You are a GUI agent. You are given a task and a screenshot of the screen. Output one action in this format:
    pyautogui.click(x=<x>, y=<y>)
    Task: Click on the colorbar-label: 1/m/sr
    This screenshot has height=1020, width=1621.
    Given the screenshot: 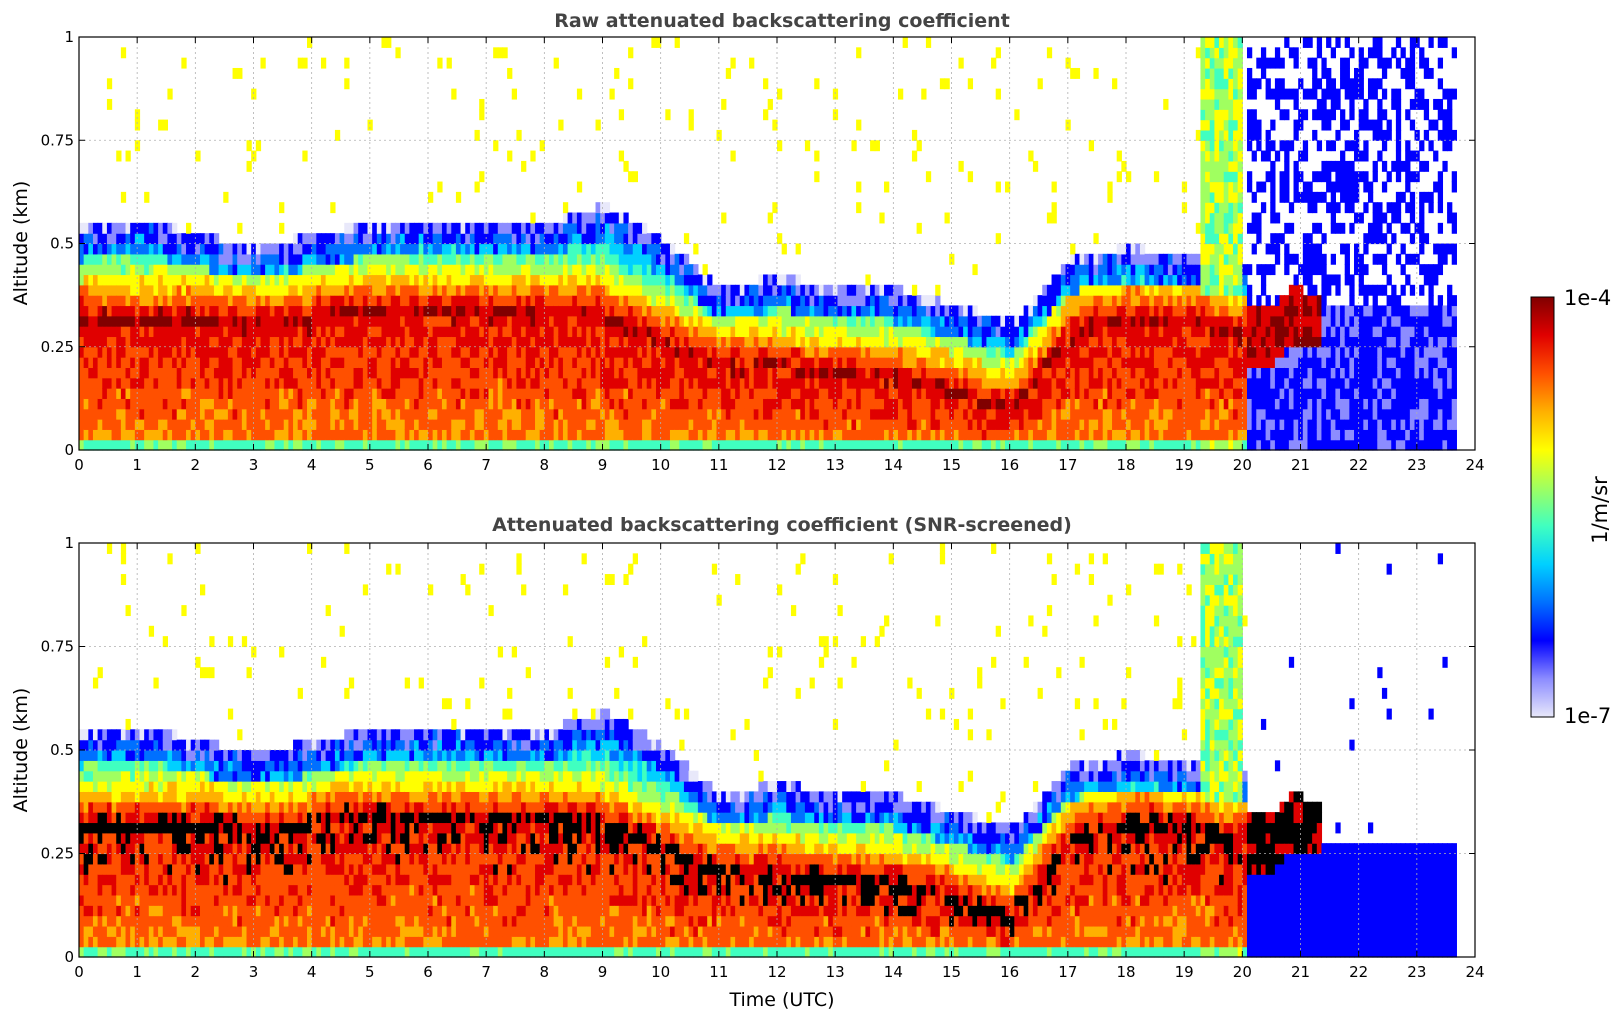 What is the action you would take?
    pyautogui.click(x=1600, y=510)
    